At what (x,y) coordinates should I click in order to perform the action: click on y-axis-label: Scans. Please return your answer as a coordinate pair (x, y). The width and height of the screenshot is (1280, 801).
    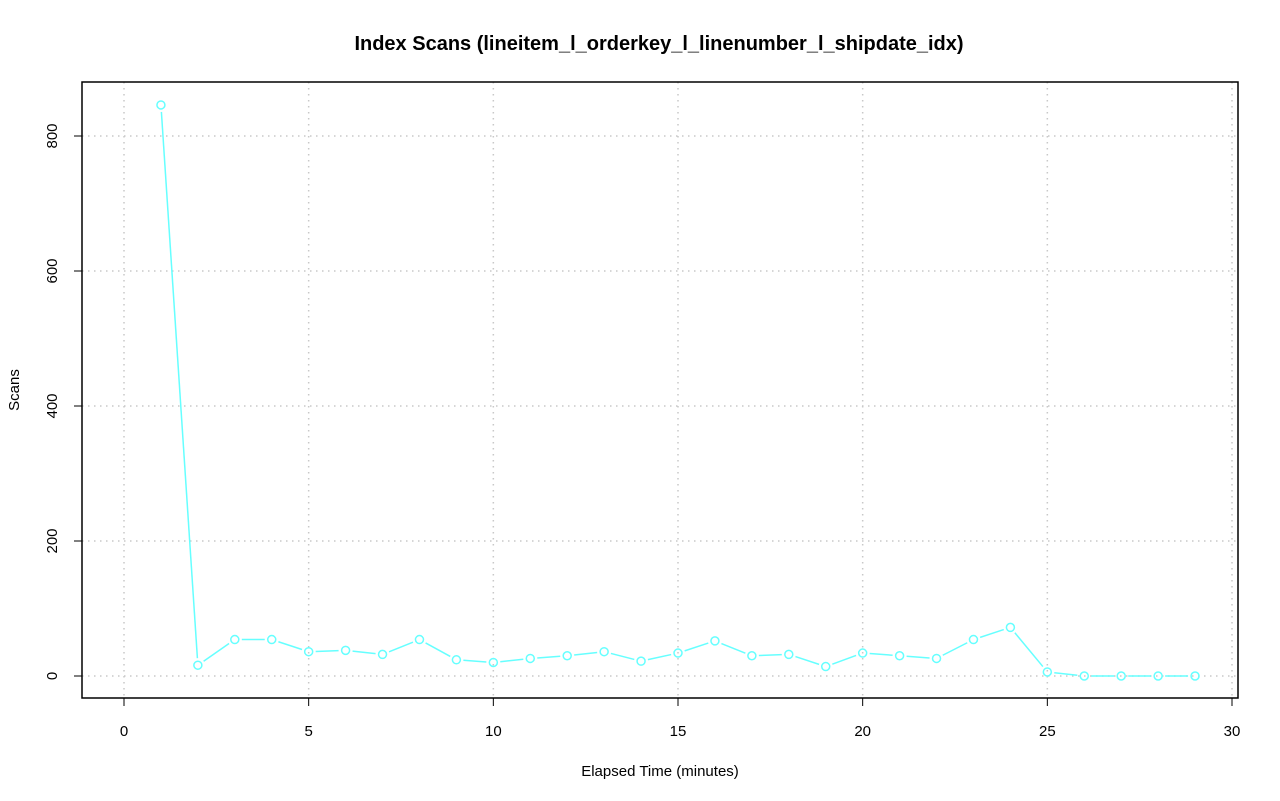
    Looking at the image, I should click on (14, 390).